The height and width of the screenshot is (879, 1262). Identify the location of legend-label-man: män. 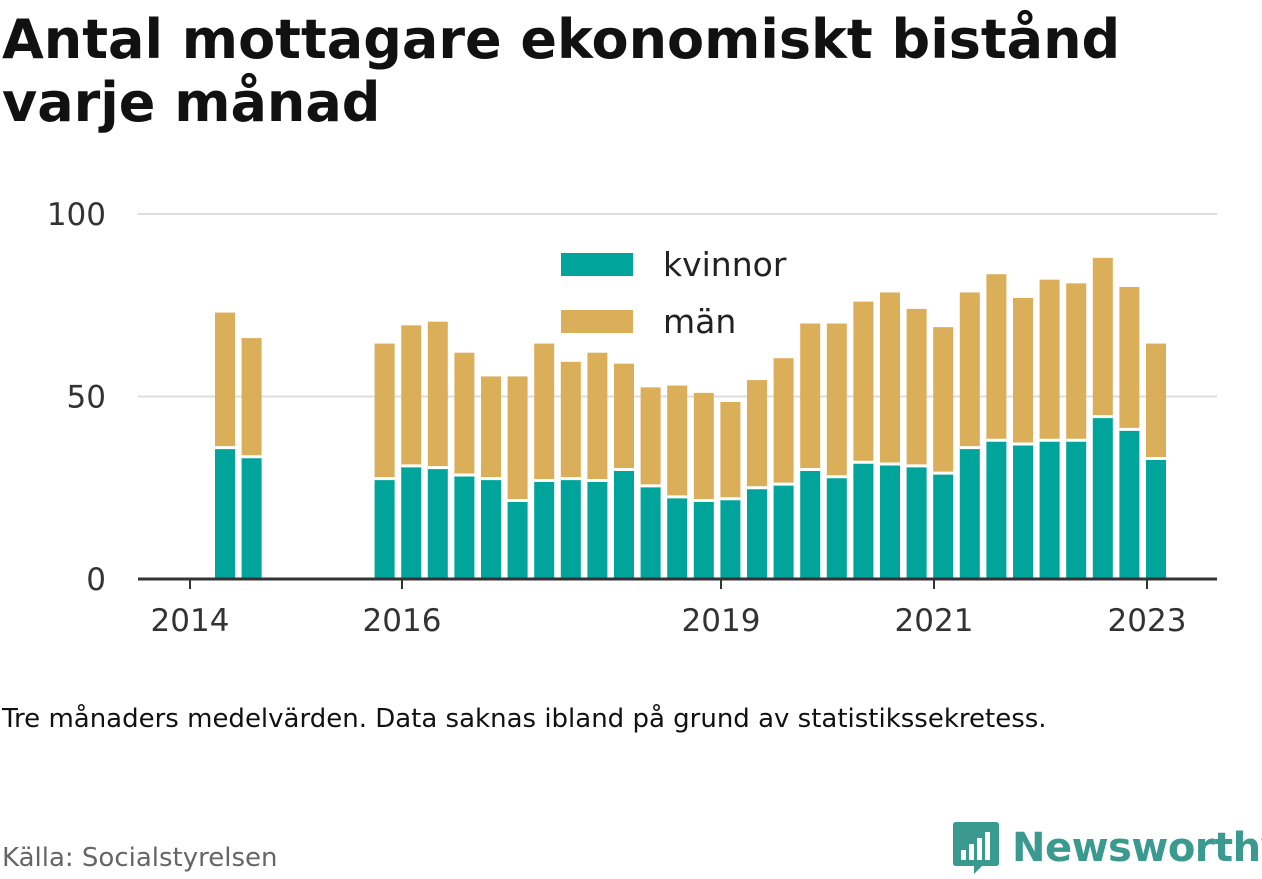
(699, 321).